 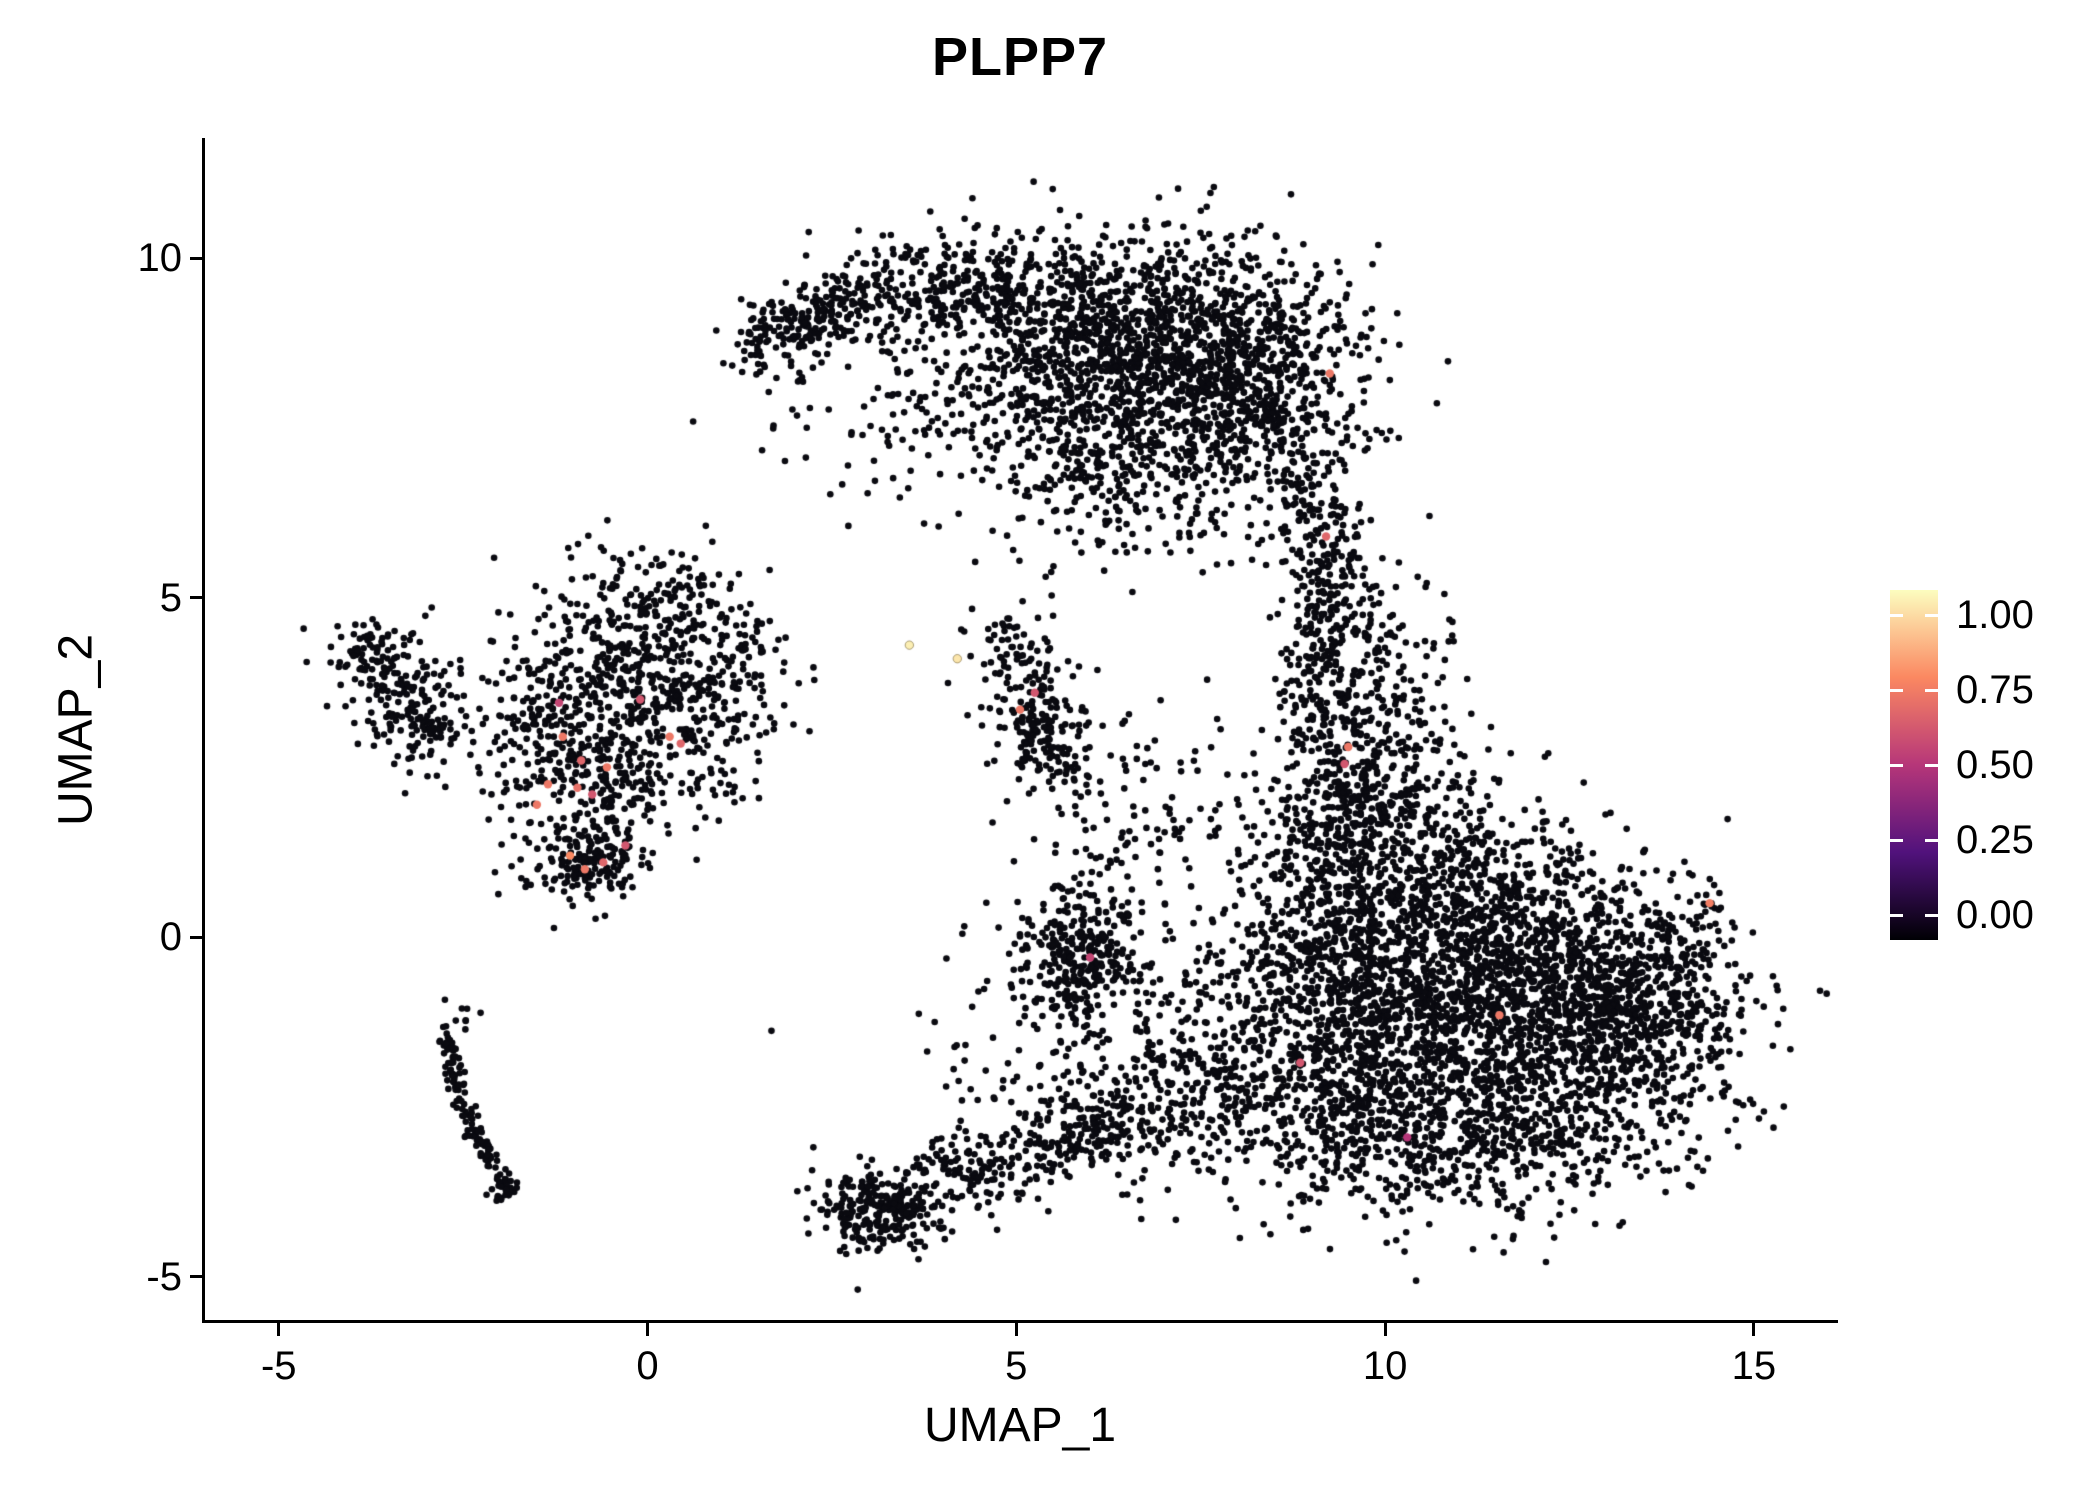 What do you see at coordinates (170, 937) in the screenshot?
I see `y-tick-label: 0` at bounding box center [170, 937].